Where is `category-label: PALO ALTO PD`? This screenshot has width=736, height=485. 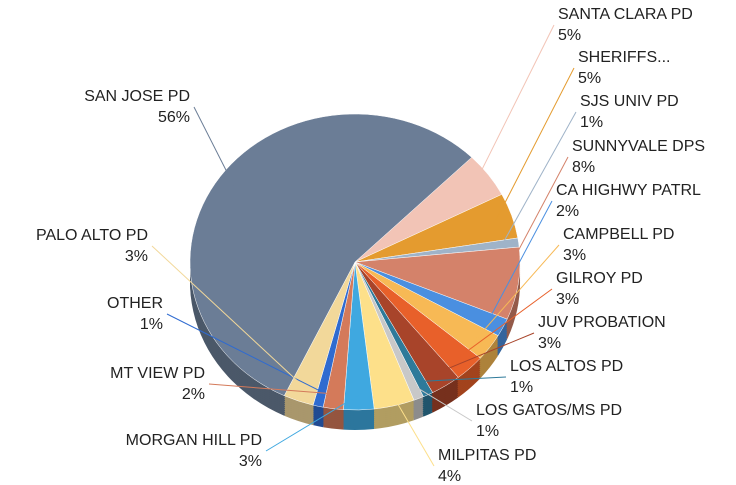
category-label: PALO ALTO PD is located at coordinates (92, 235).